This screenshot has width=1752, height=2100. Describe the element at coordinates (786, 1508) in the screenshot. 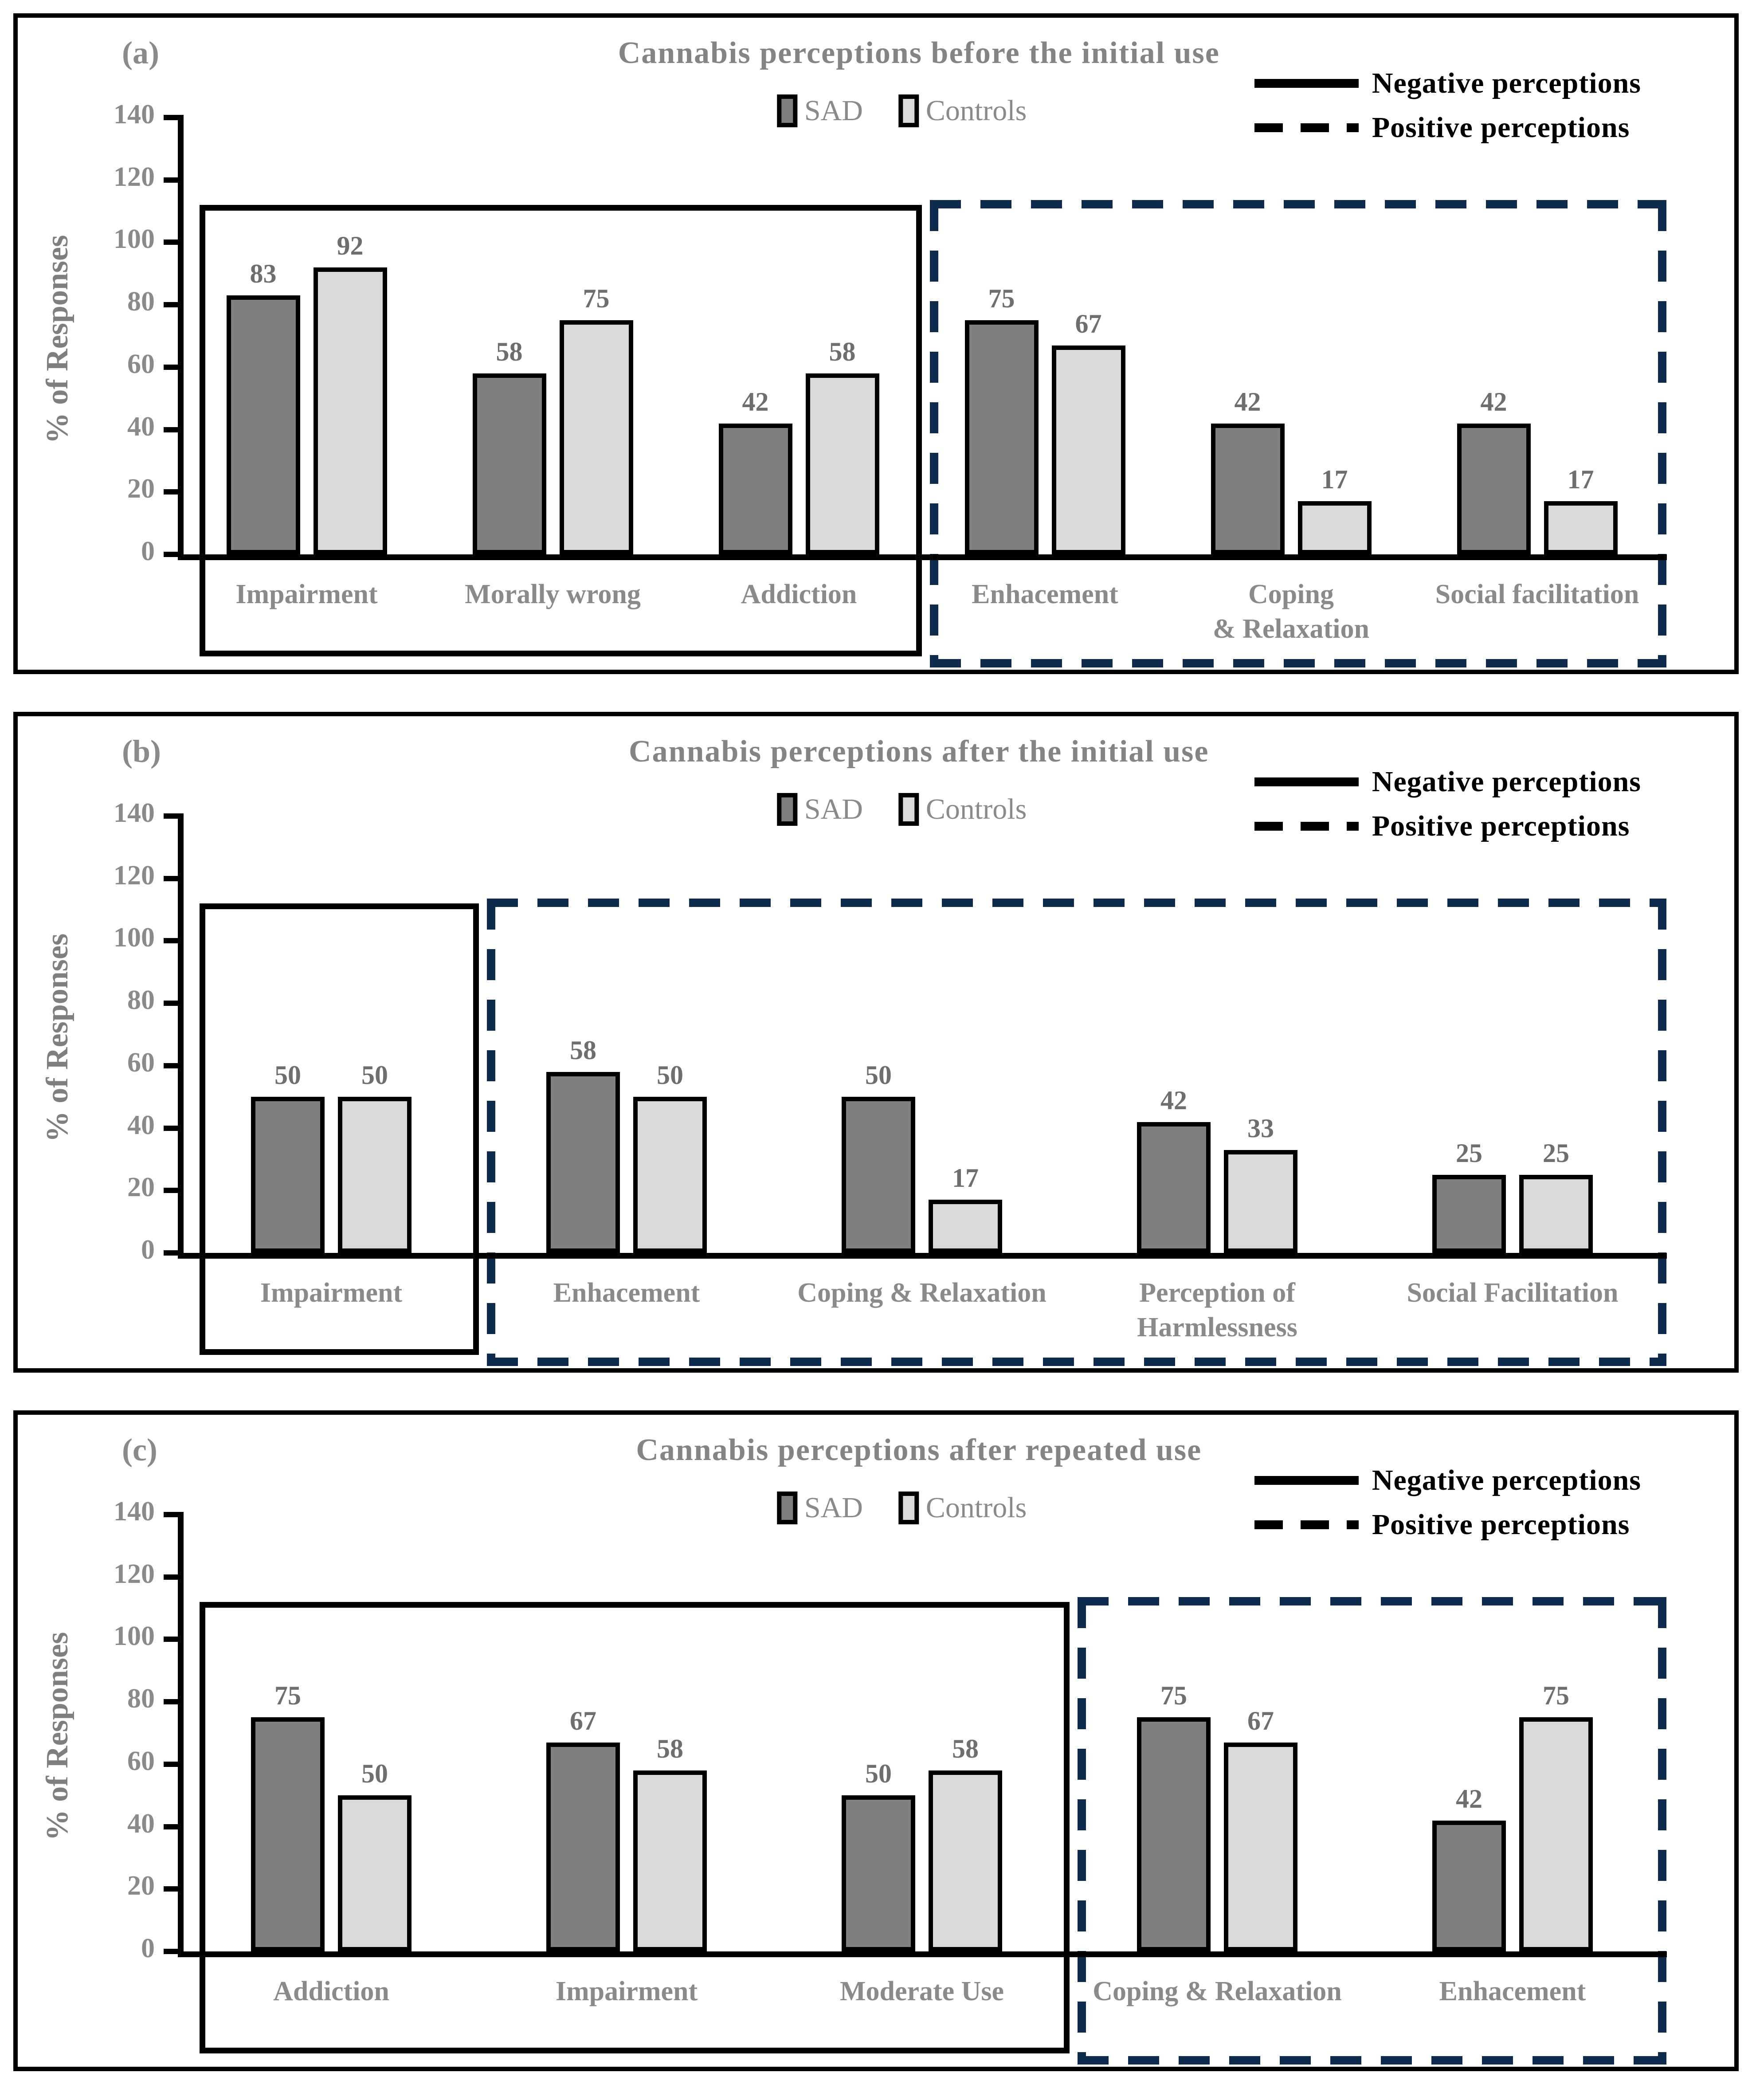

I see `sad-legend-swatch` at that location.